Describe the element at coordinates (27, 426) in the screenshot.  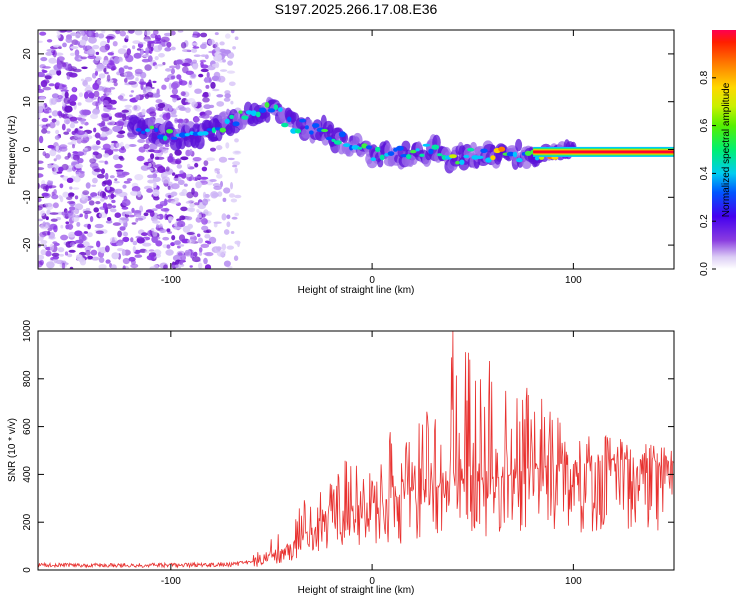
I see `snr-y-tick-label: 600` at that location.